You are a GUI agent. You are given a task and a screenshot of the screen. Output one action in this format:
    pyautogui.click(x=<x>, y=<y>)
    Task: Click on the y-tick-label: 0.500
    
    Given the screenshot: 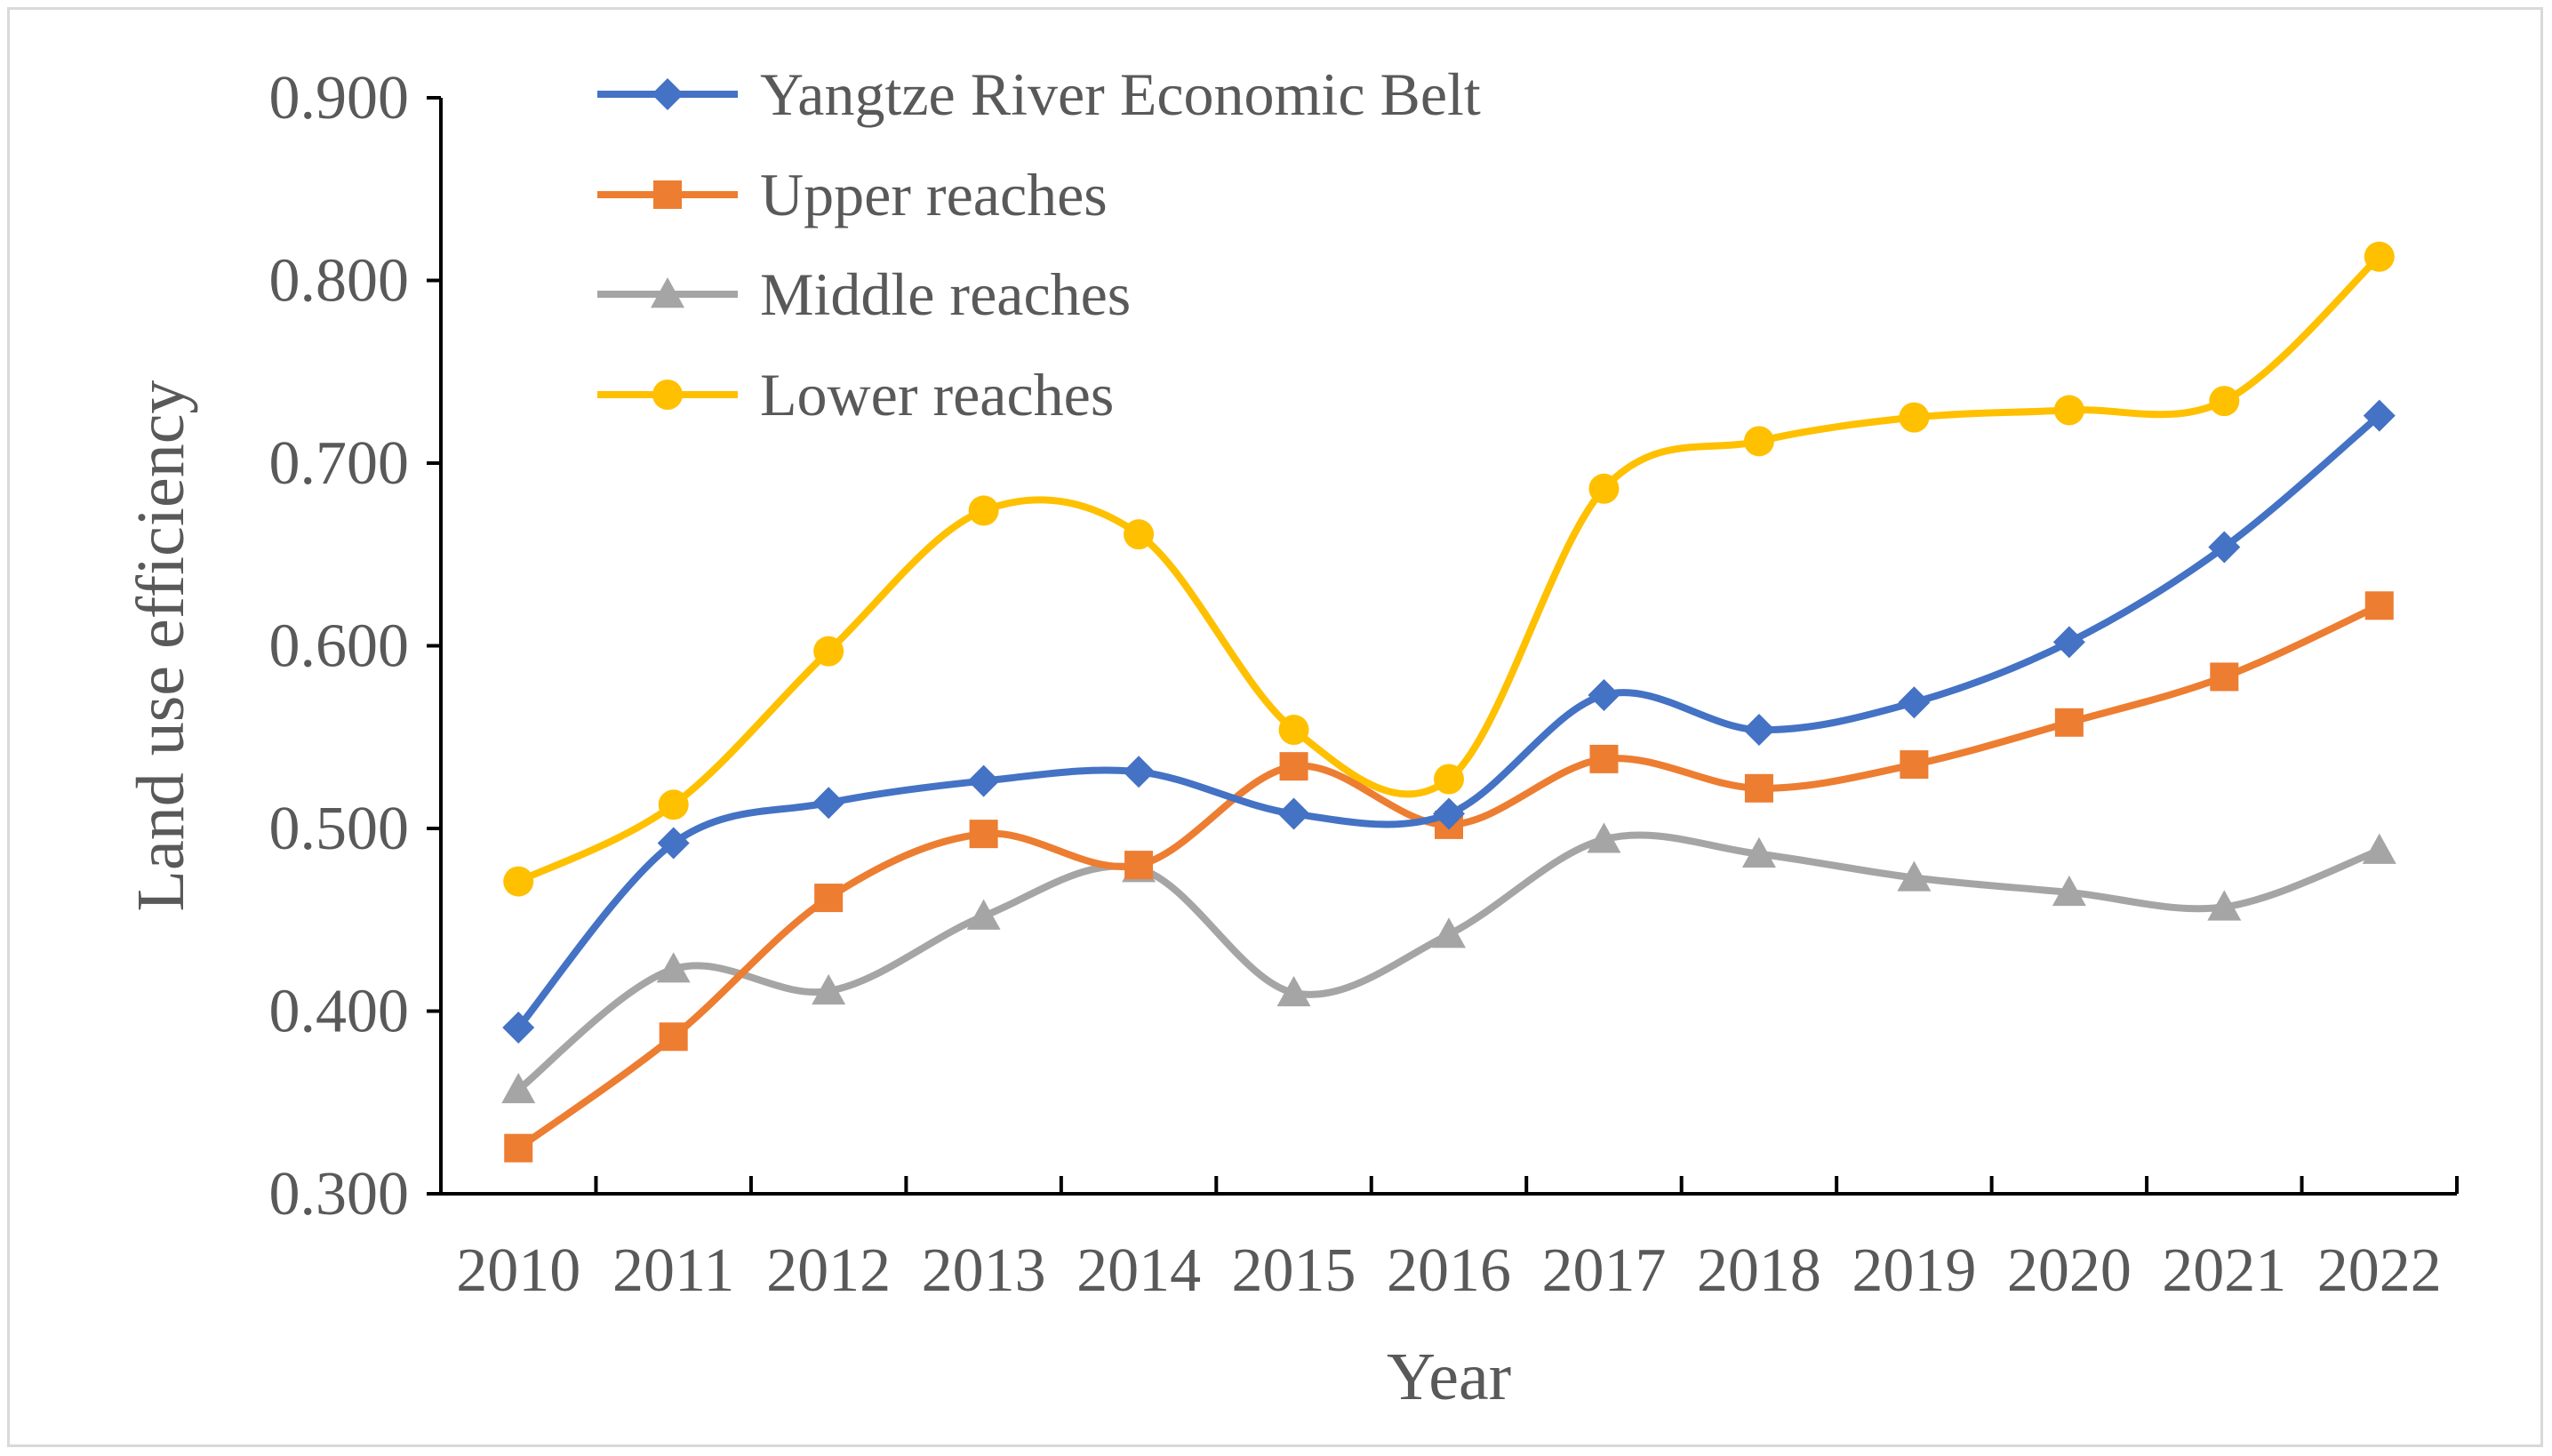 What is the action you would take?
    pyautogui.click(x=339, y=829)
    